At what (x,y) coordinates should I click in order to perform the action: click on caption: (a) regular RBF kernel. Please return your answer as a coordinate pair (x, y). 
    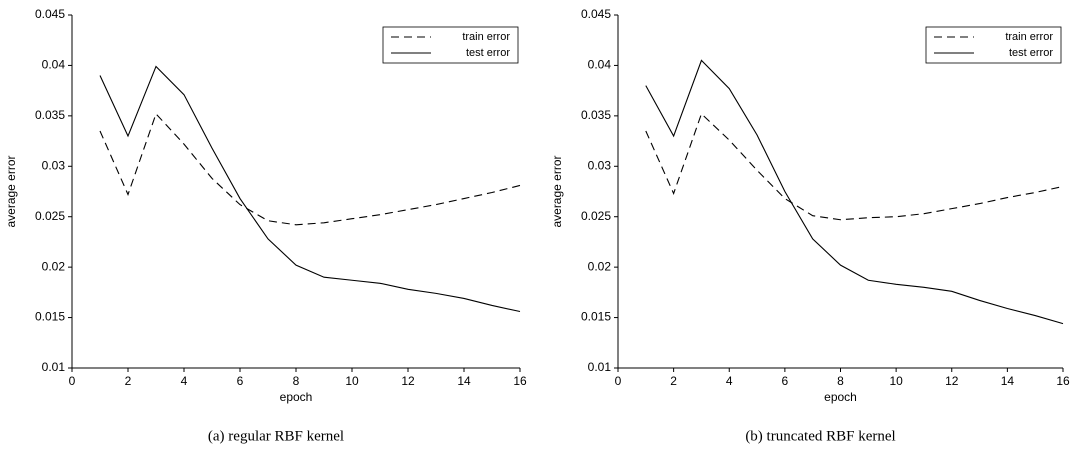
    Looking at the image, I should click on (276, 436).